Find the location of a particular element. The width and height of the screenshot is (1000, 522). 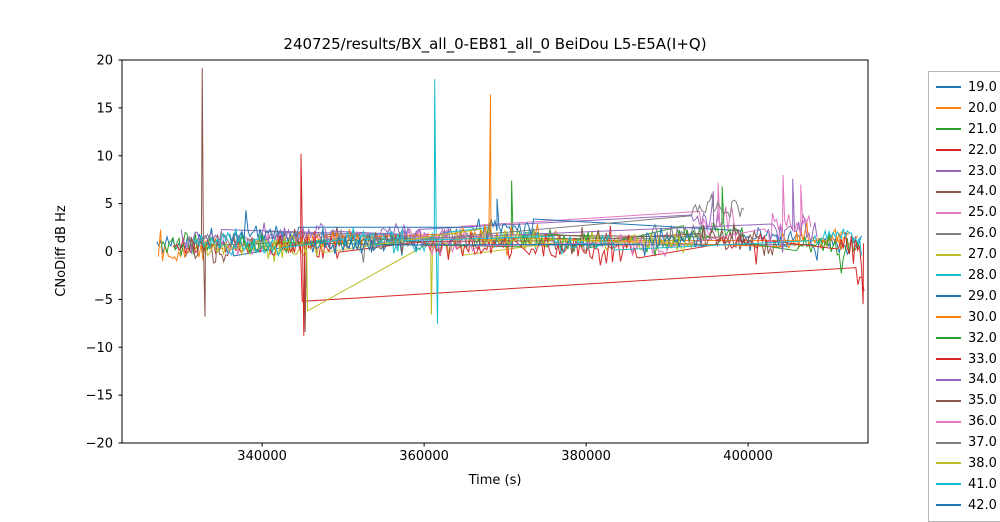

legend-label: 38.0 is located at coordinates (982, 463).